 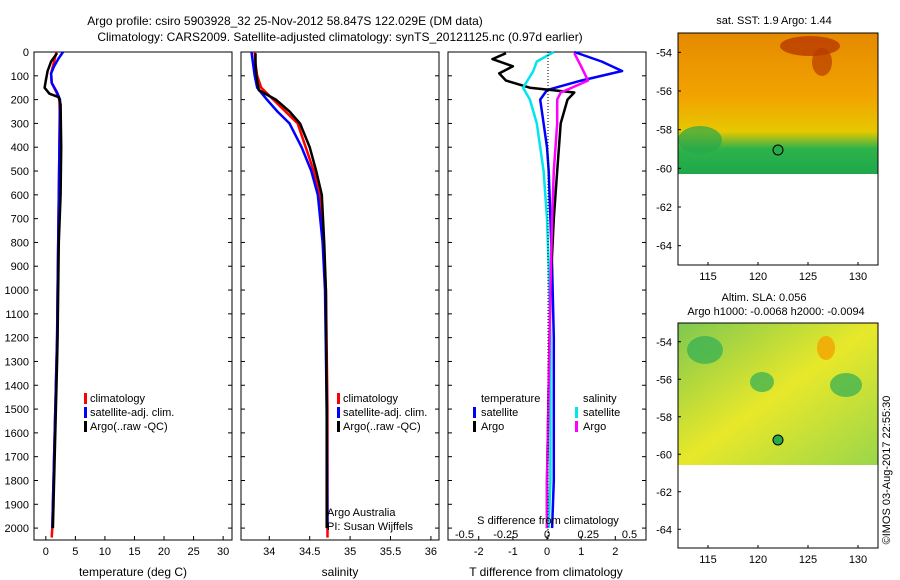 I want to click on y-tick-label: 1100, so click(x=17, y=315).